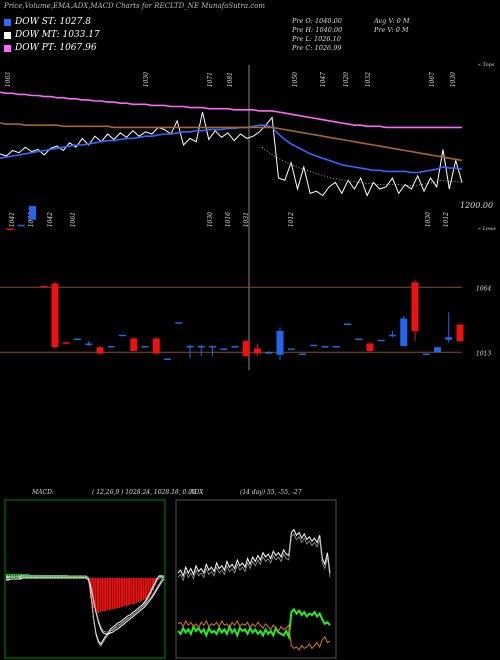 This screenshot has width=500, height=660. I want to click on legend-dow-pt: DOW PT: 1067.96, so click(50, 48).